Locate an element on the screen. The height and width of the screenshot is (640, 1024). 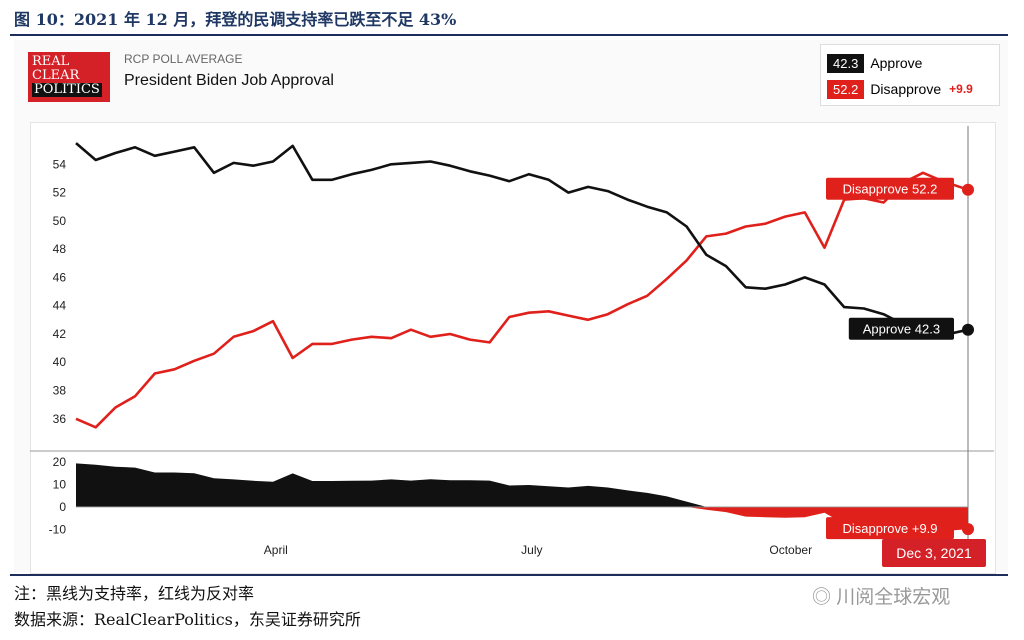
top-rule is located at coordinates (509, 35).